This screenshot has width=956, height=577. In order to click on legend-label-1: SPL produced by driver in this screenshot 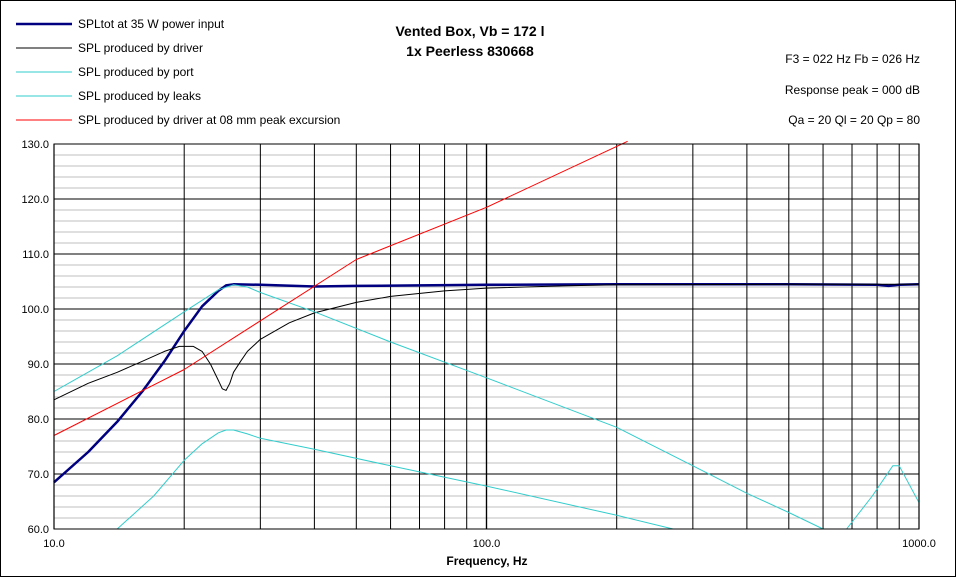, I will do `click(140, 48)`.